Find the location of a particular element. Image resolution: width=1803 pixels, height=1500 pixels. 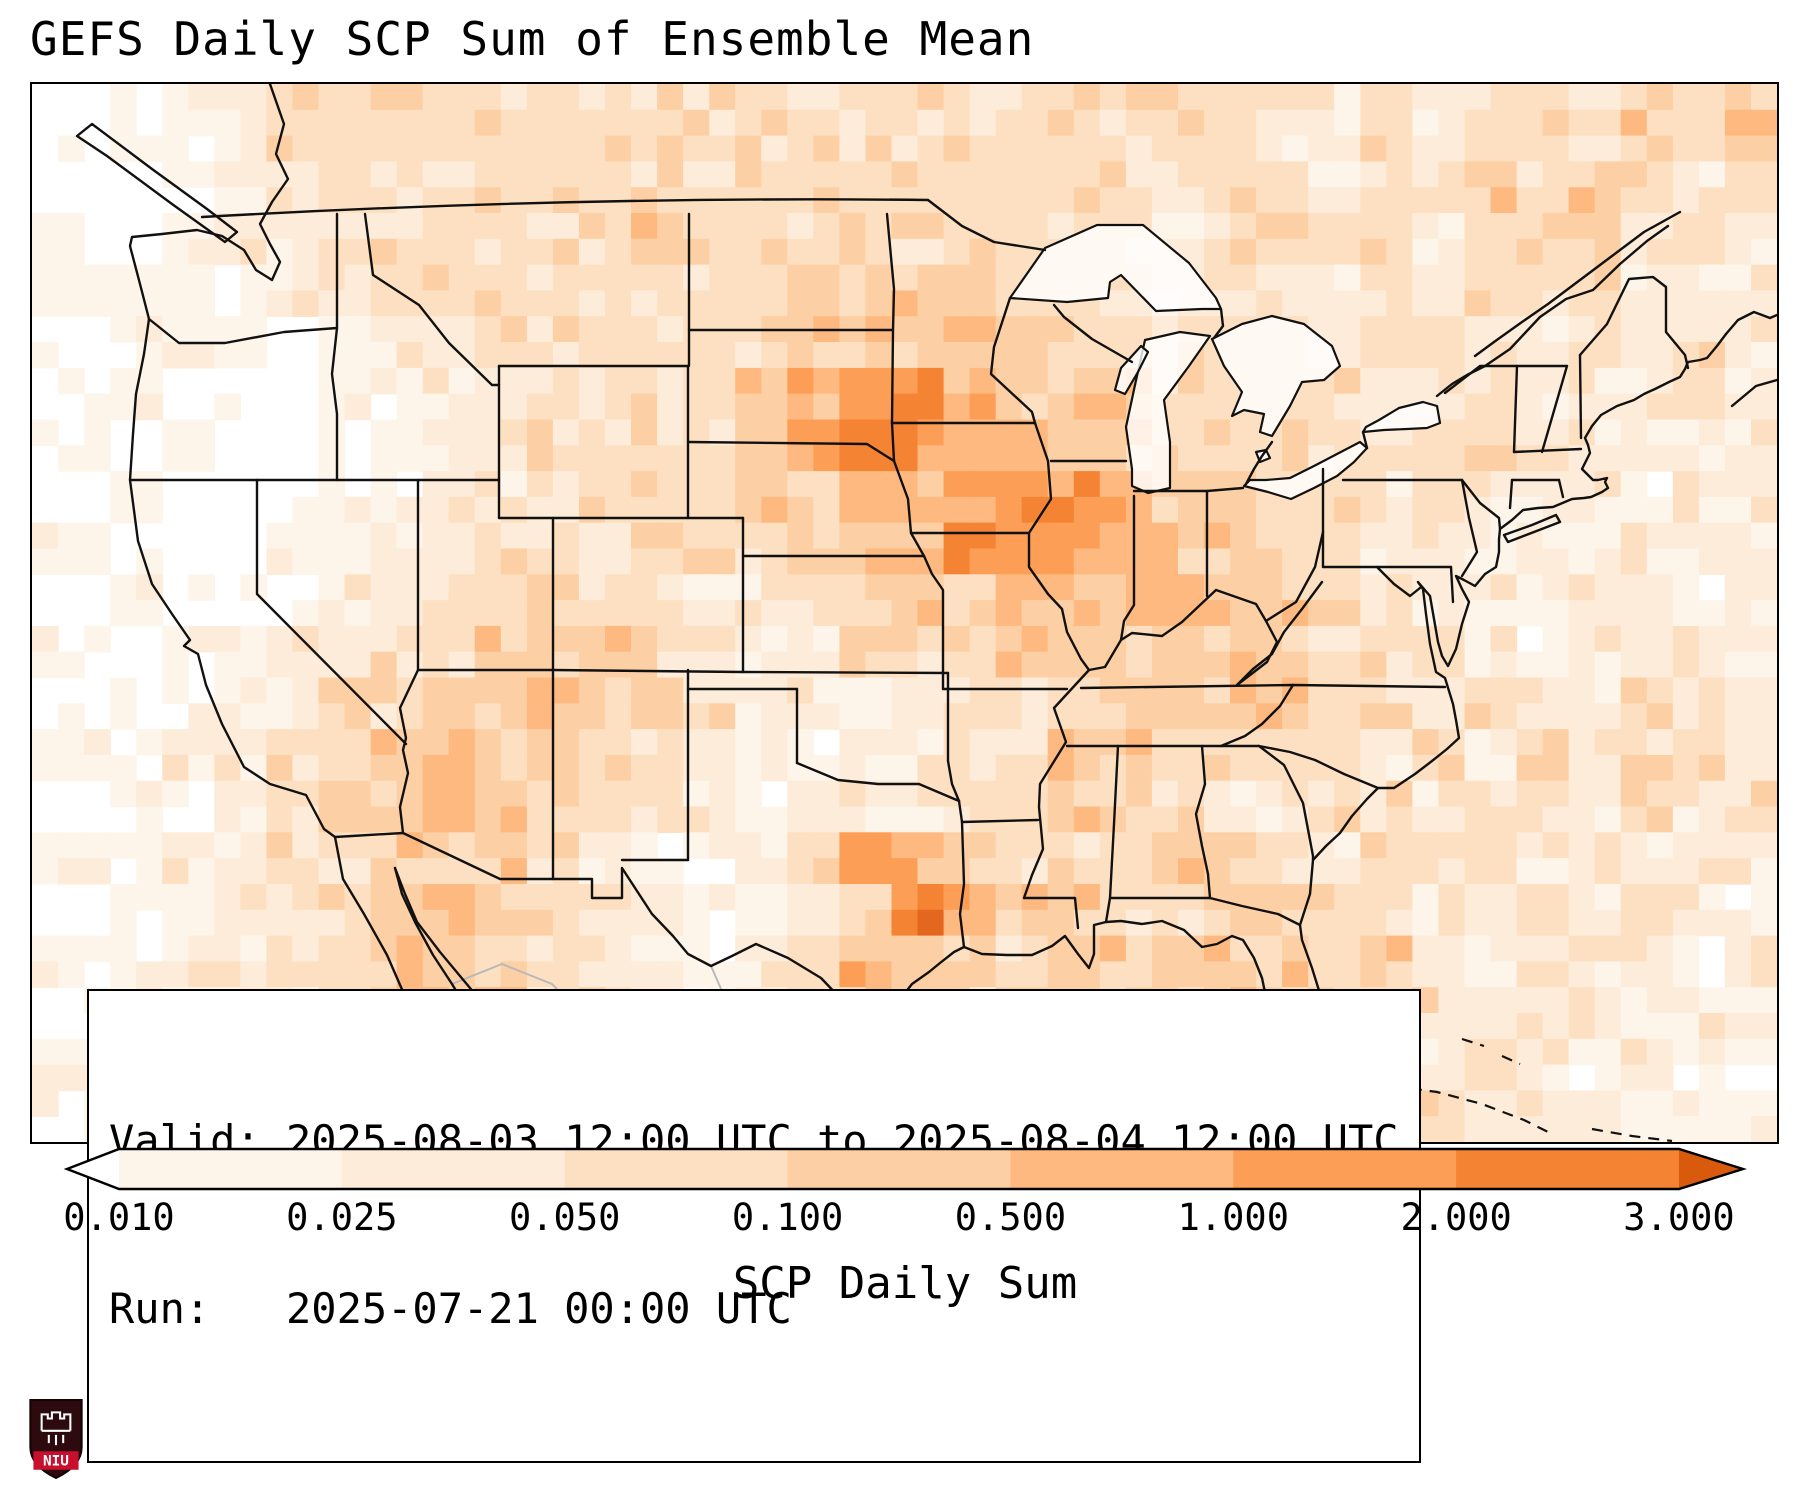

colorbar-segments is located at coordinates (905, 1169).